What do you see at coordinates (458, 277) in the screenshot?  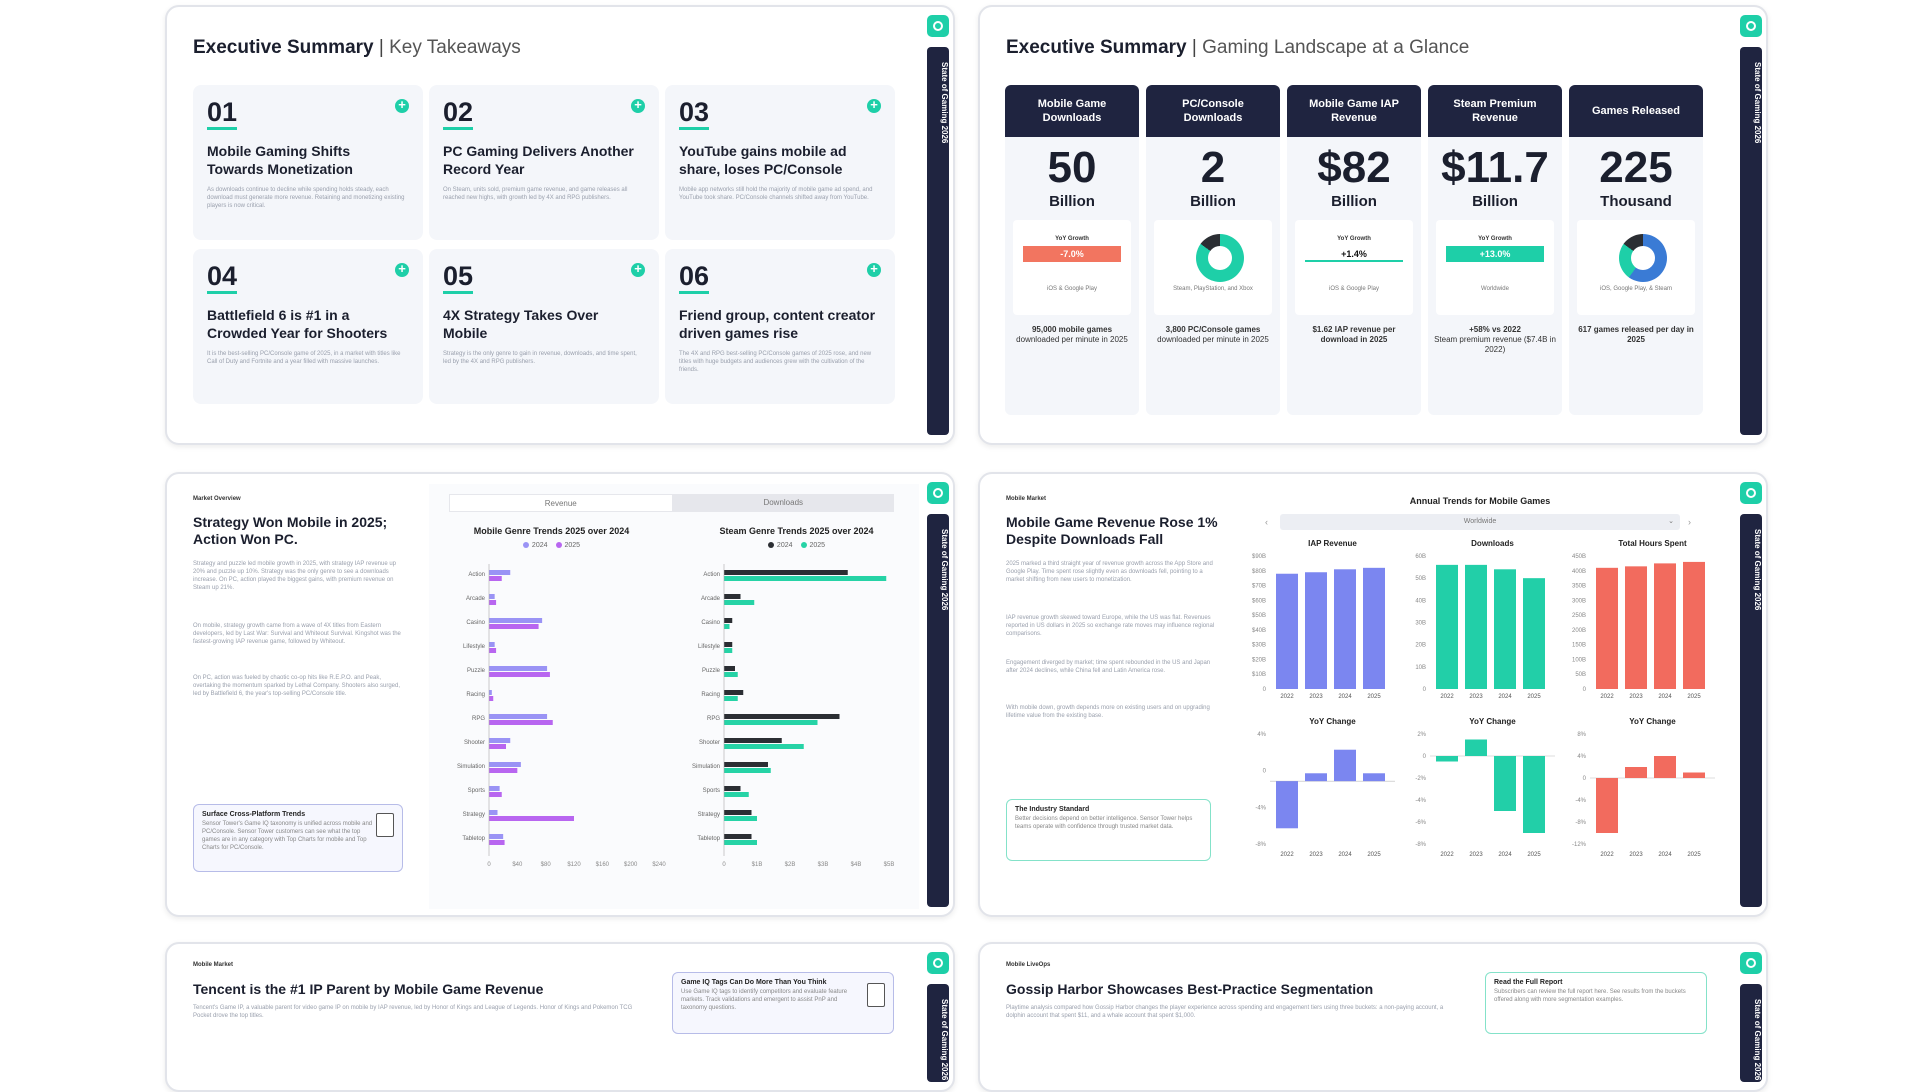 I see `card-number: 05` at bounding box center [458, 277].